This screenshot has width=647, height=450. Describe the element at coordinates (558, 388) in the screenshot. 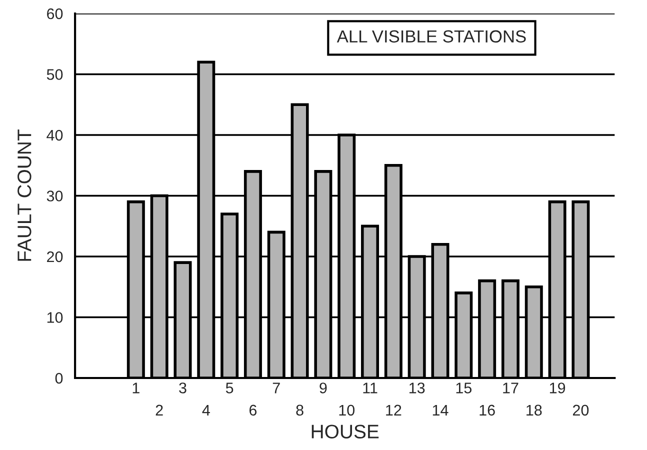

I see `x-tick-label: 19` at that location.